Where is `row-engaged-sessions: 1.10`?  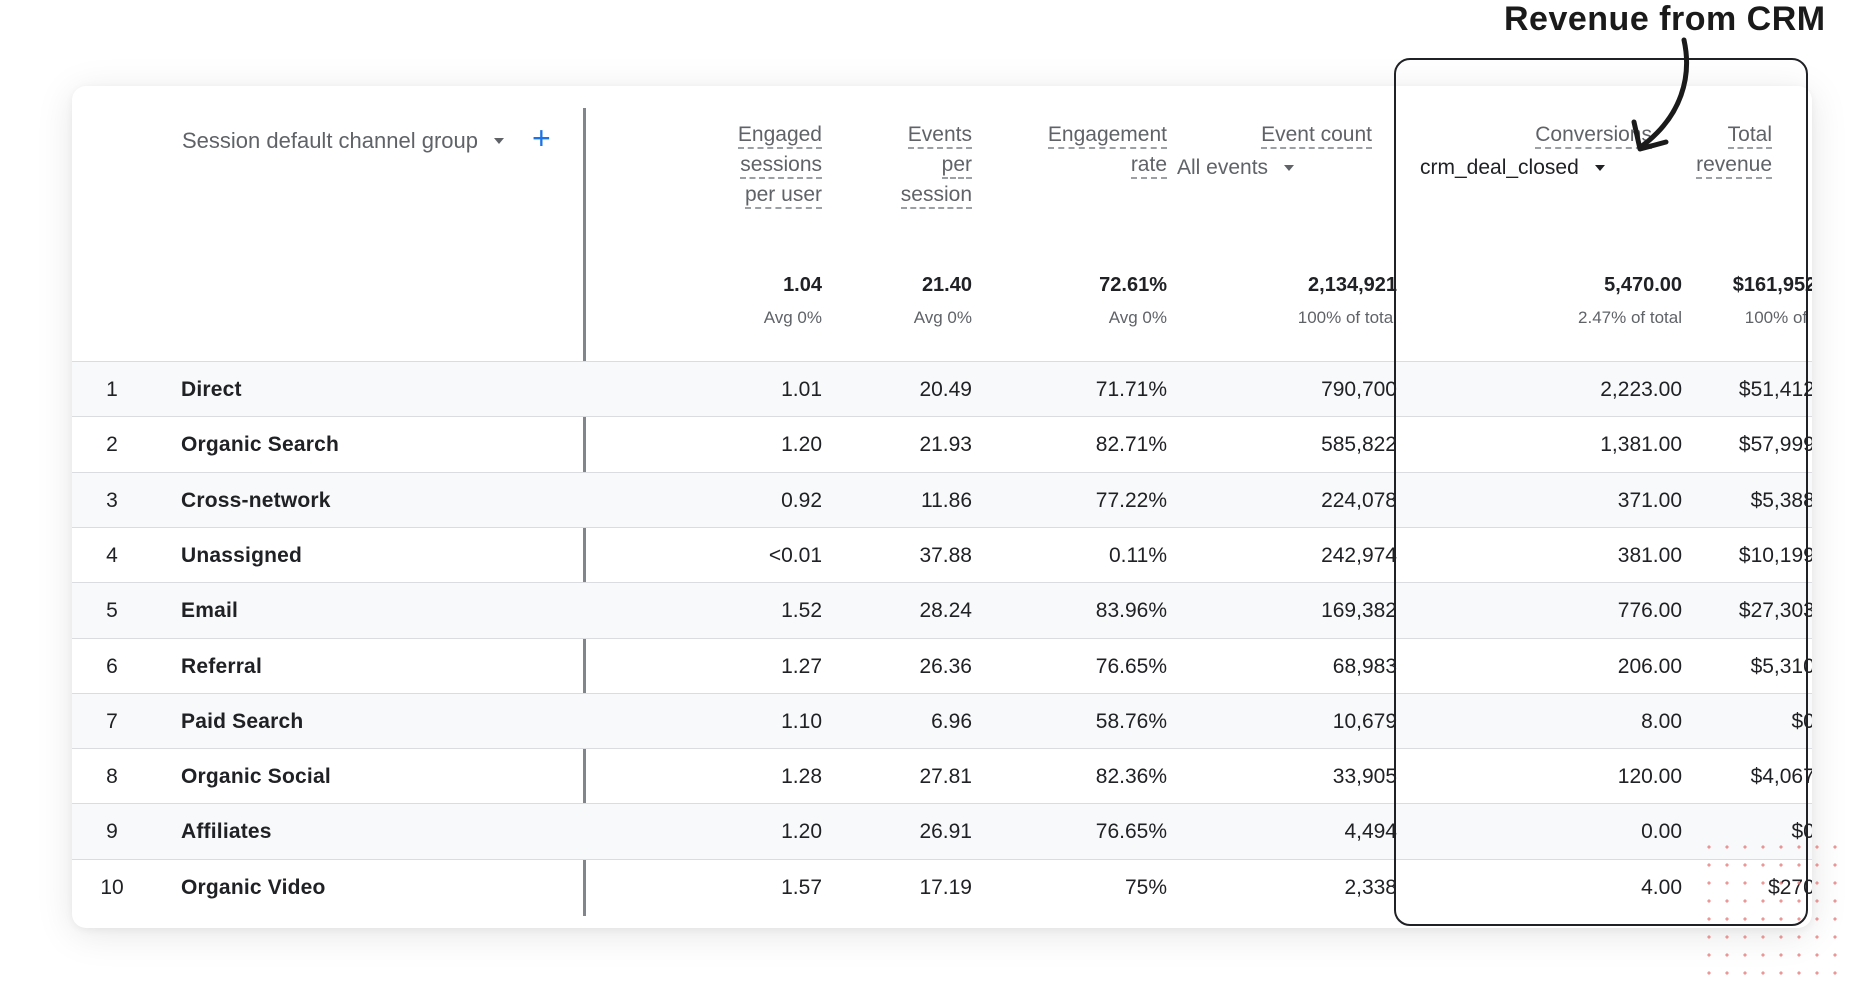
row-engaged-sessions: 1.10 is located at coordinates (801, 721).